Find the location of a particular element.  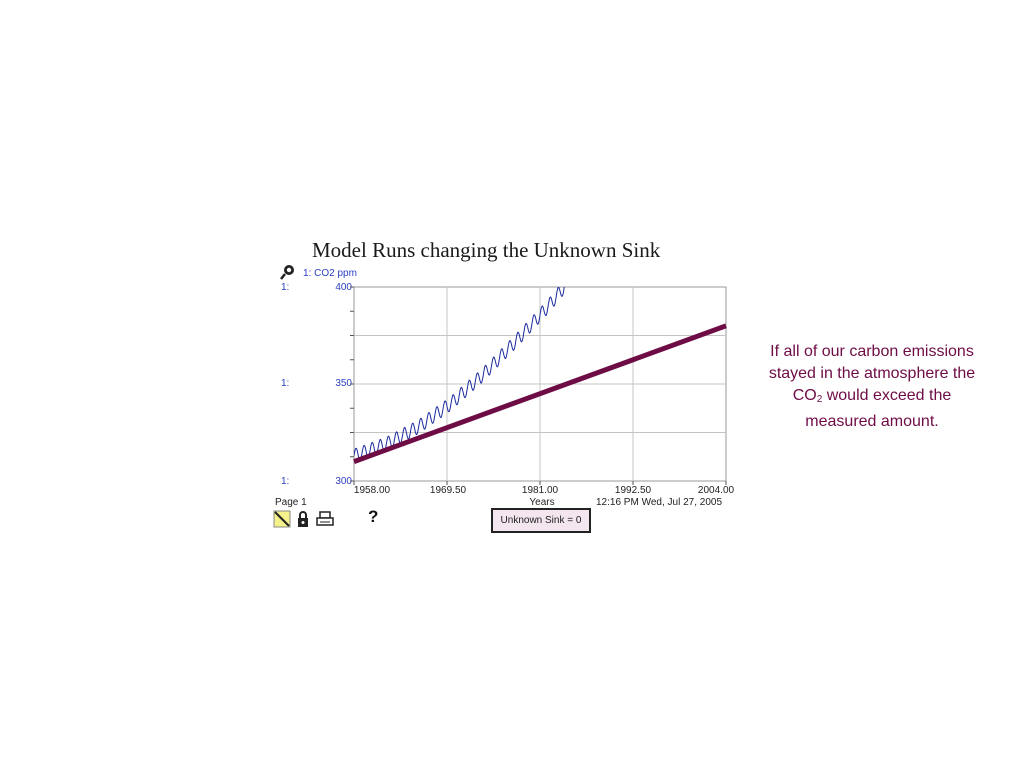

y-tick-label: 350 is located at coordinates (343, 383).